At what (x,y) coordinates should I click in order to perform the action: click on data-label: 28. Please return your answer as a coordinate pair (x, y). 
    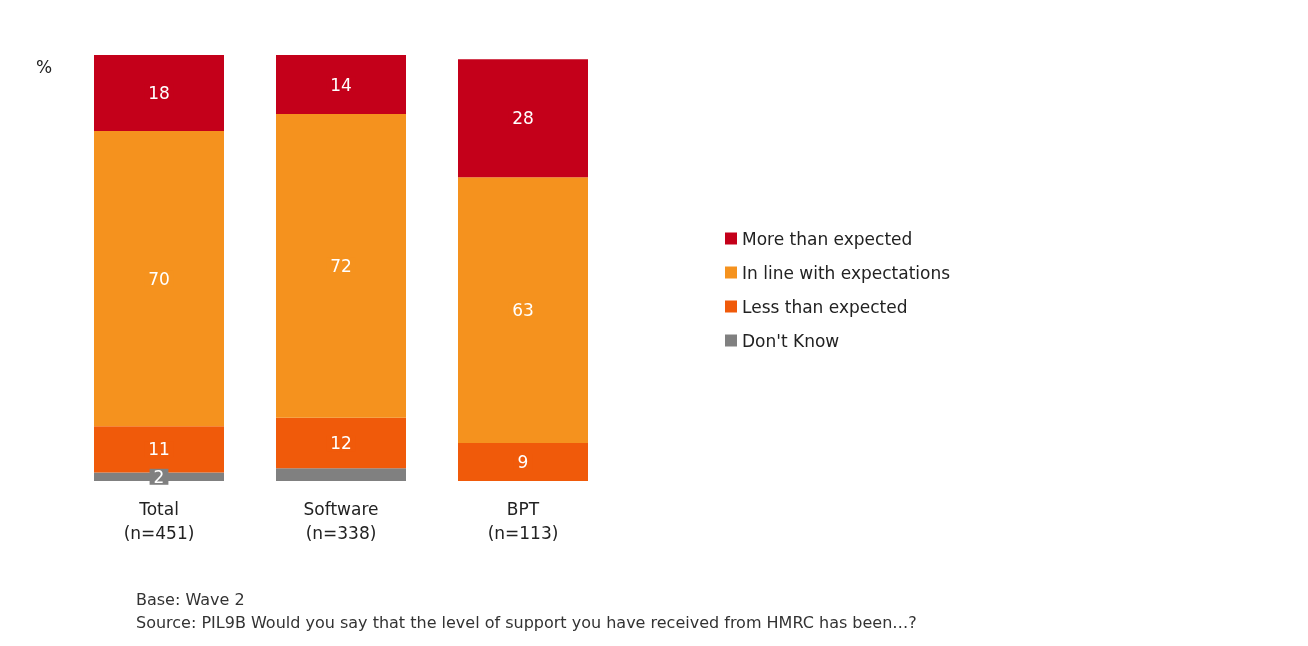
    Looking at the image, I should click on (523, 118).